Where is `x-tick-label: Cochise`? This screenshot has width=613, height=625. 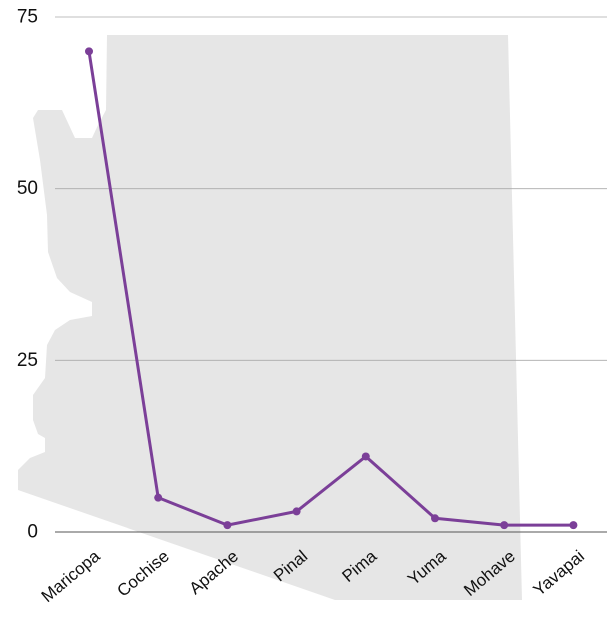 x-tick-label: Cochise is located at coordinates (143, 574).